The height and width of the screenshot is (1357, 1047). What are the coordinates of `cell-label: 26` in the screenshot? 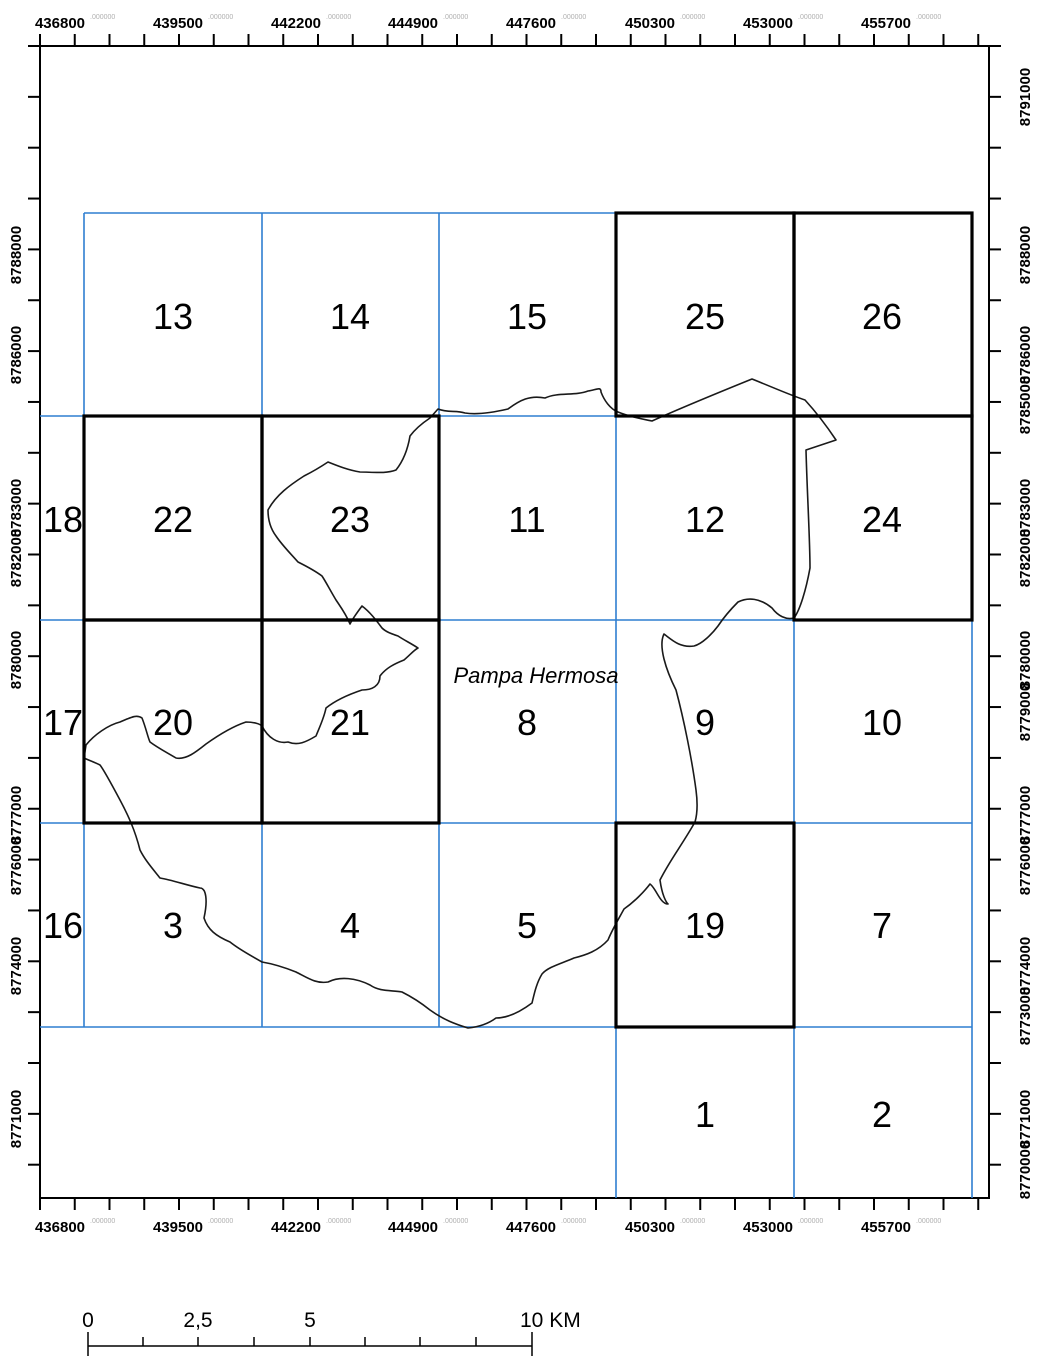 It's located at (882, 316).